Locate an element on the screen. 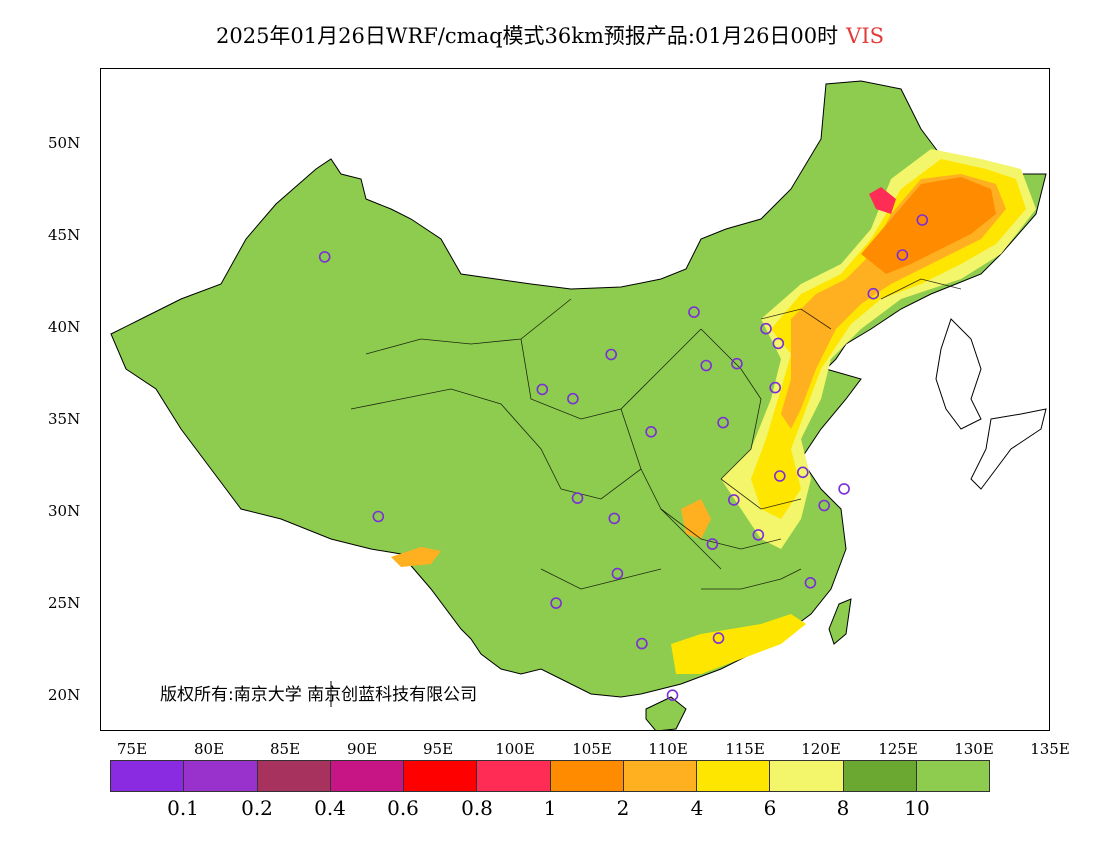  color-legend is located at coordinates (550, 776).